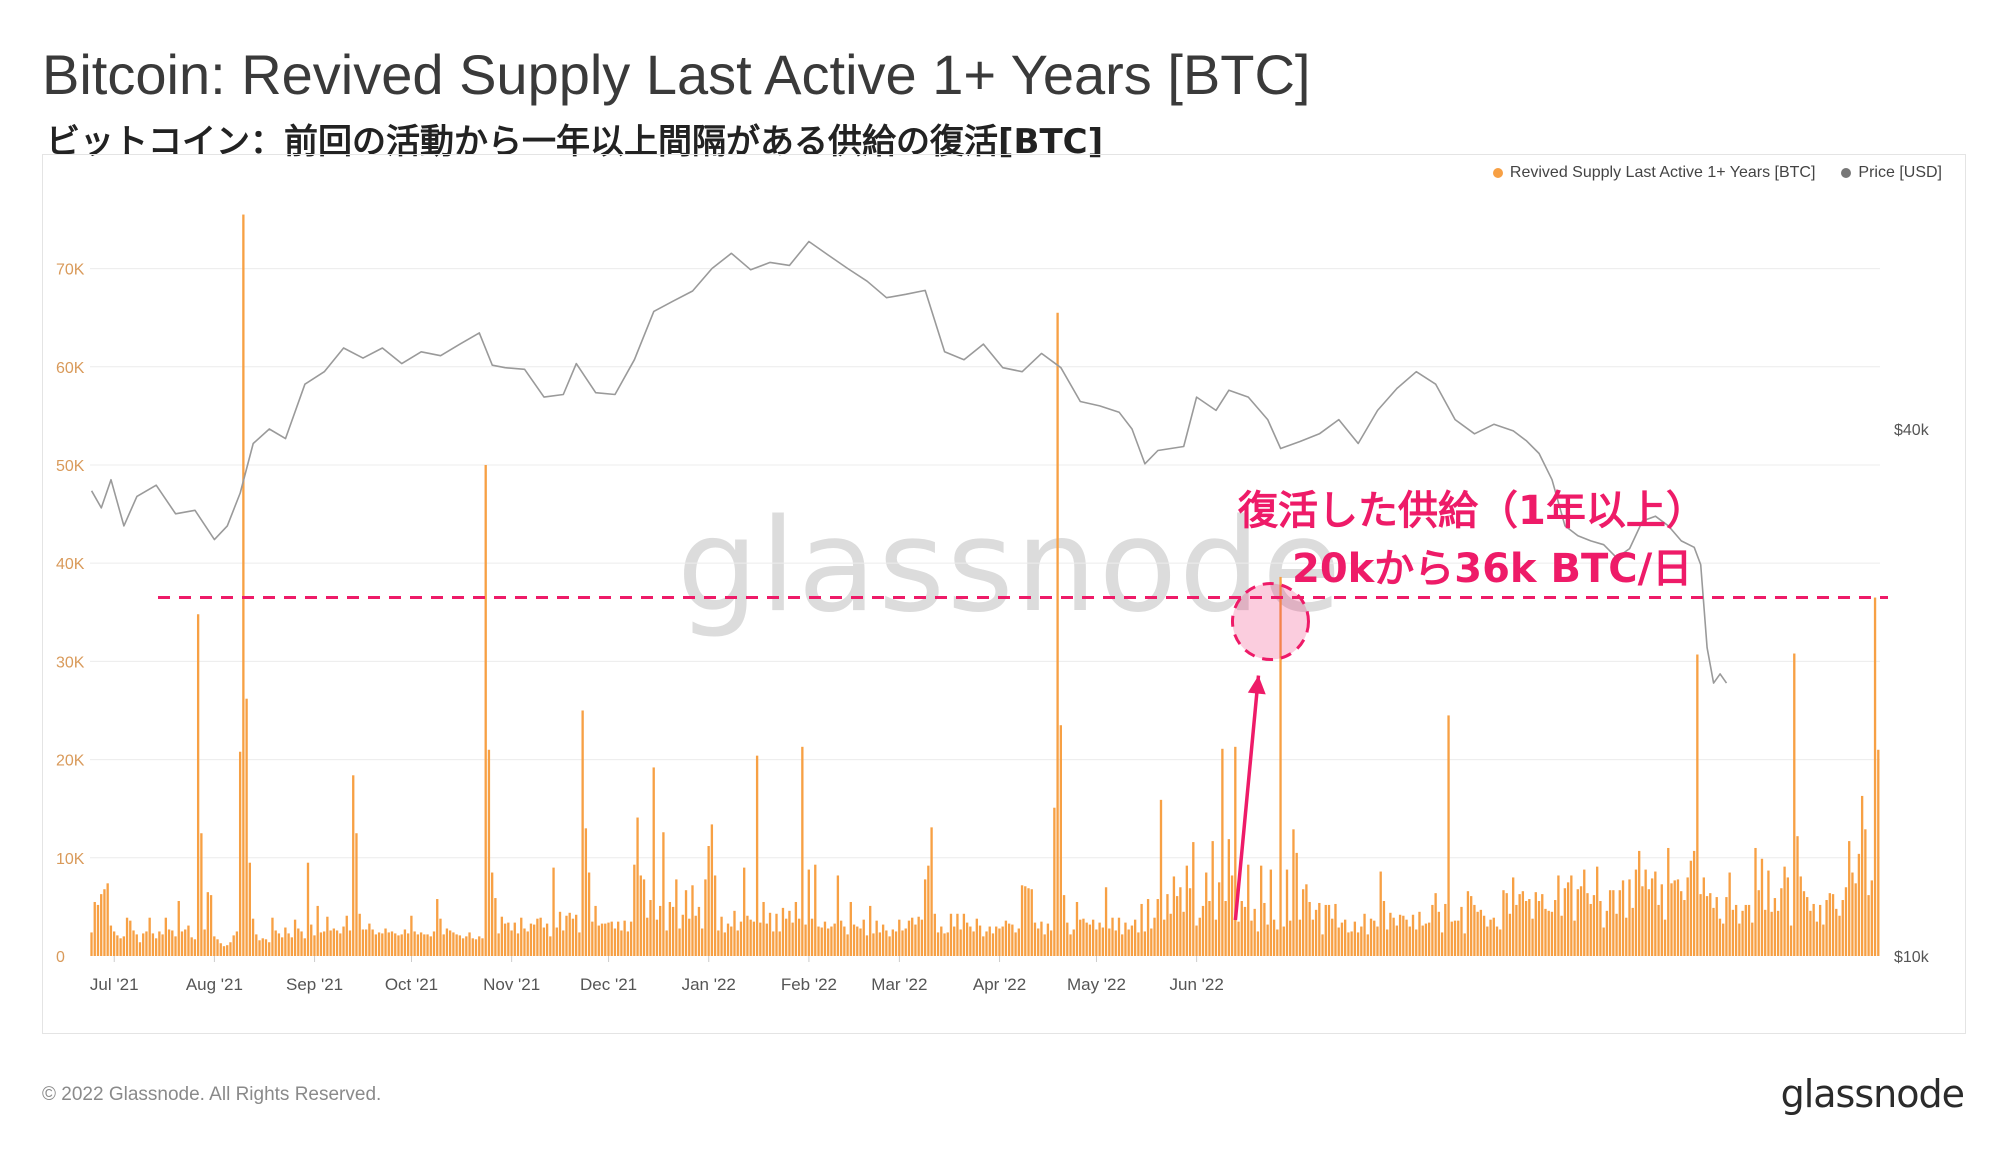 This screenshot has height=1152, width=2000. Describe the element at coordinates (212, 1094) in the screenshot. I see `copyright-text: © 2022 Glassnode. All Rights Reserved.` at that location.